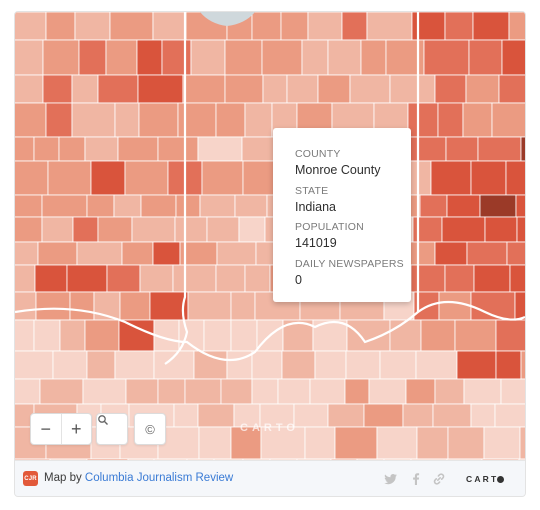 The image size is (540, 510). I want to click on facebook-icon, so click(416, 479).